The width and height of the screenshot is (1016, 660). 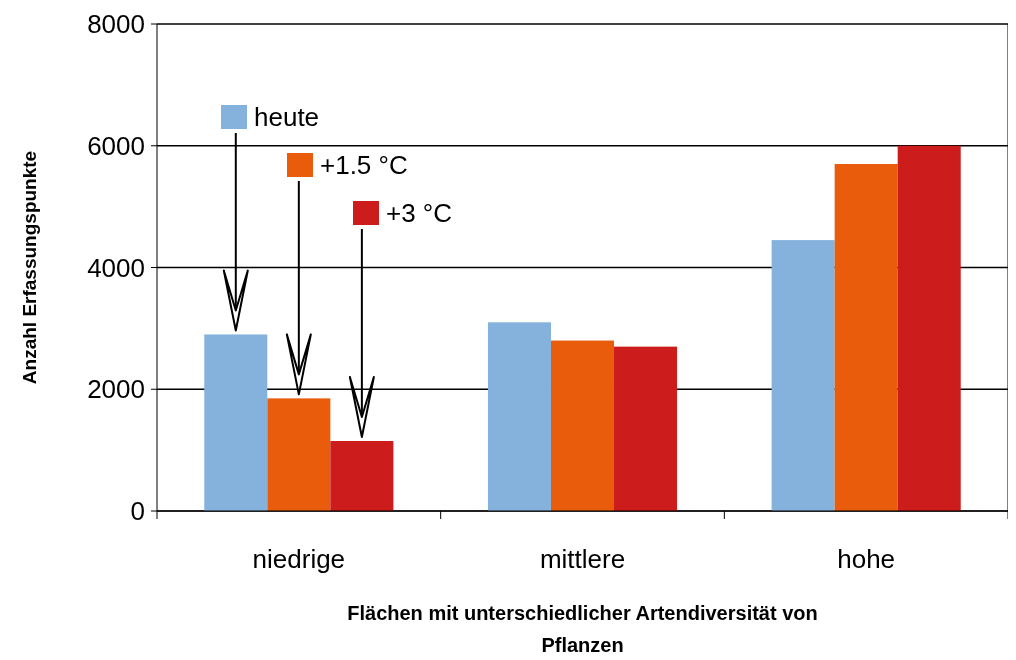 What do you see at coordinates (116, 389) in the screenshot?
I see `y-tick-label: 2000` at bounding box center [116, 389].